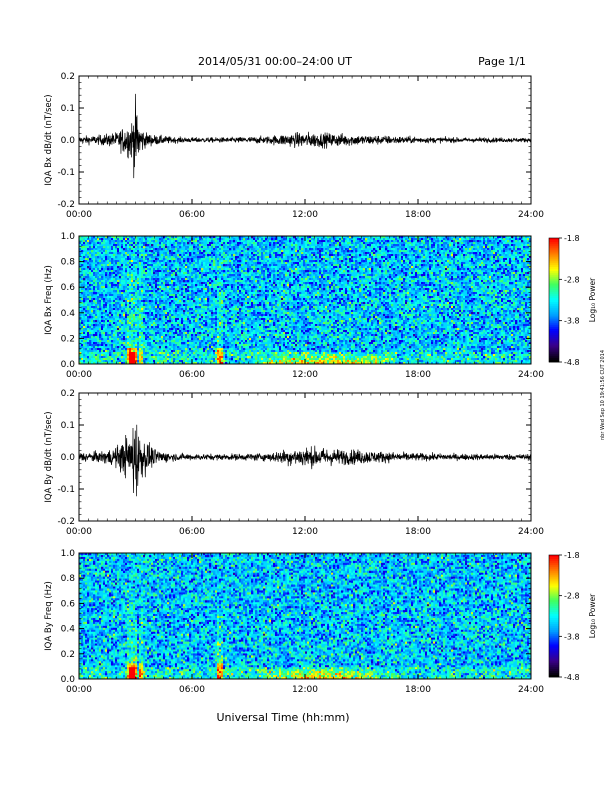 The height and width of the screenshot is (792, 612). Describe the element at coordinates (502, 61) in the screenshot. I see `page-number: Page 1/1` at that location.